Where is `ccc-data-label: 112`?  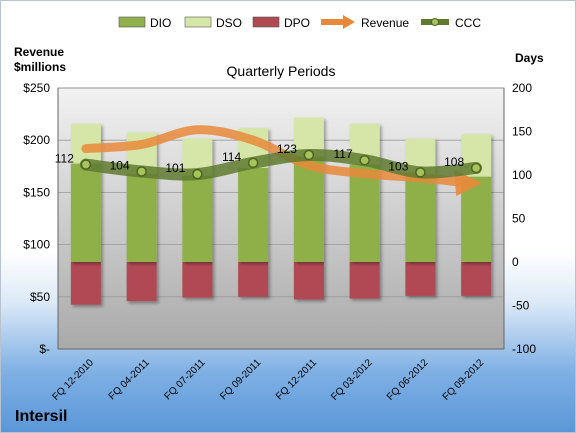 ccc-data-label: 112 is located at coordinates (64, 159).